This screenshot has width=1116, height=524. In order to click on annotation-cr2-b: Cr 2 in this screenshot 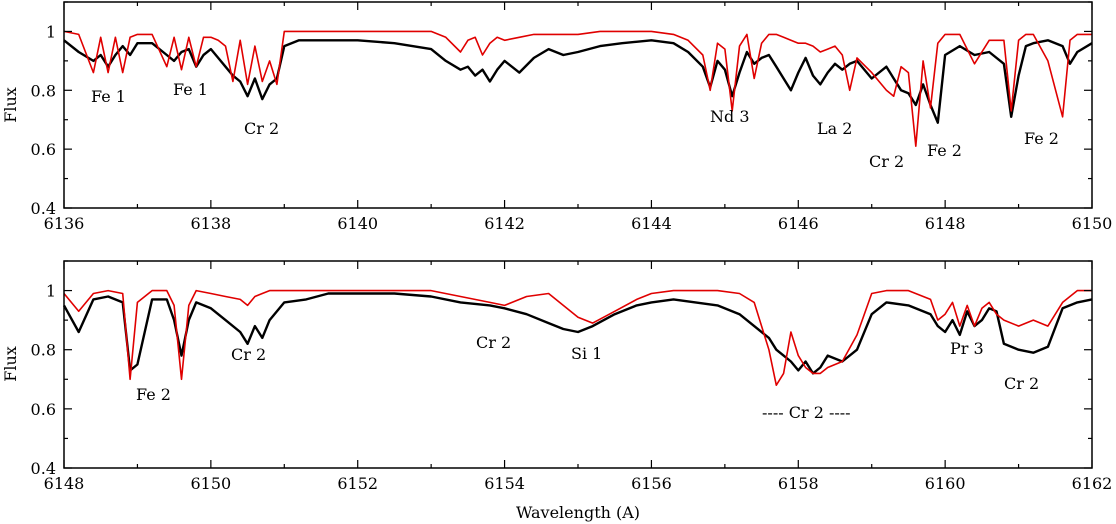, I will do `click(886, 161)`.